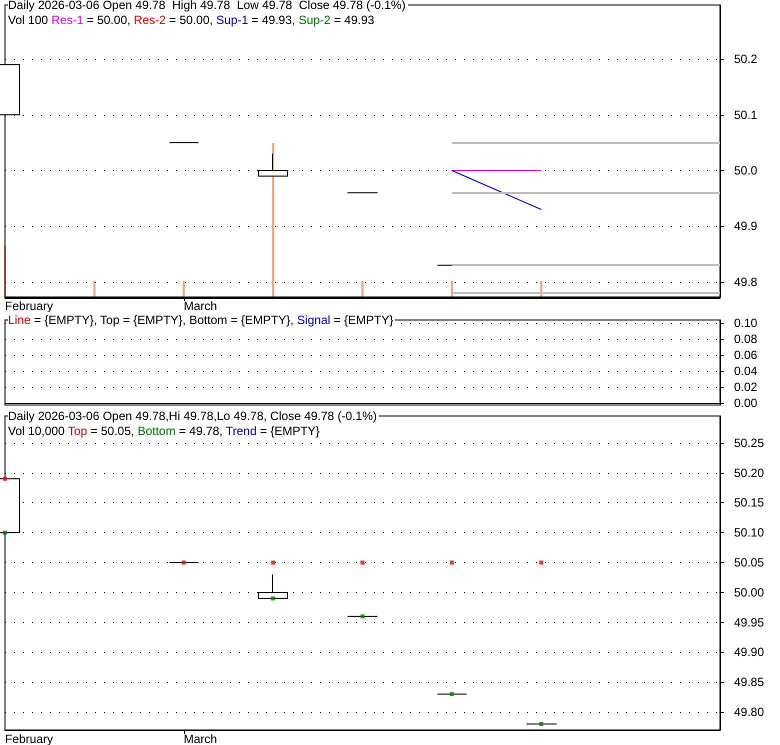 This screenshot has height=745, width=780. What do you see at coordinates (746, 323) in the screenshot?
I see `y-tick-label: 0.10` at bounding box center [746, 323].